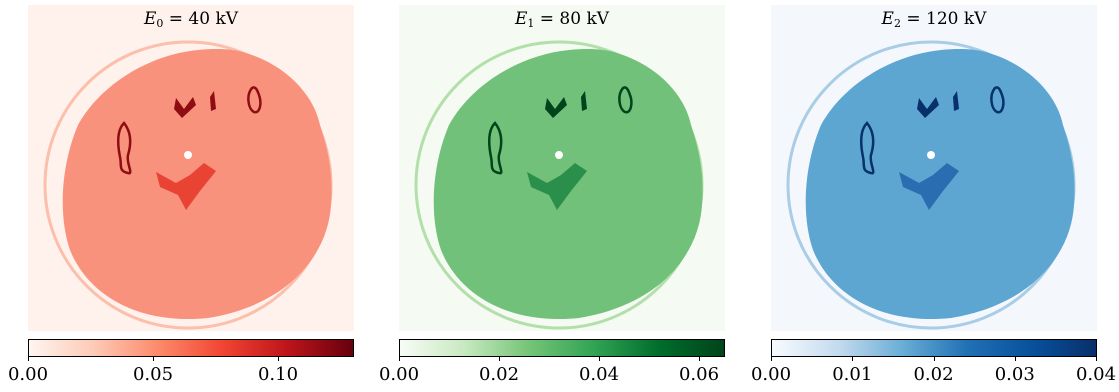 The image size is (1119, 392). I want to click on panel-title-e2: E2 = 120 kV, so click(934, 19).